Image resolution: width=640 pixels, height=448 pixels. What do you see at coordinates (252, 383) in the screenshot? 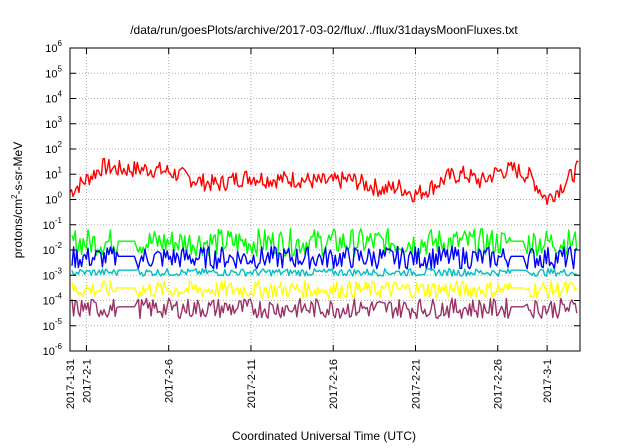
I see `x-tick-label: 2017-2-11` at bounding box center [252, 383].